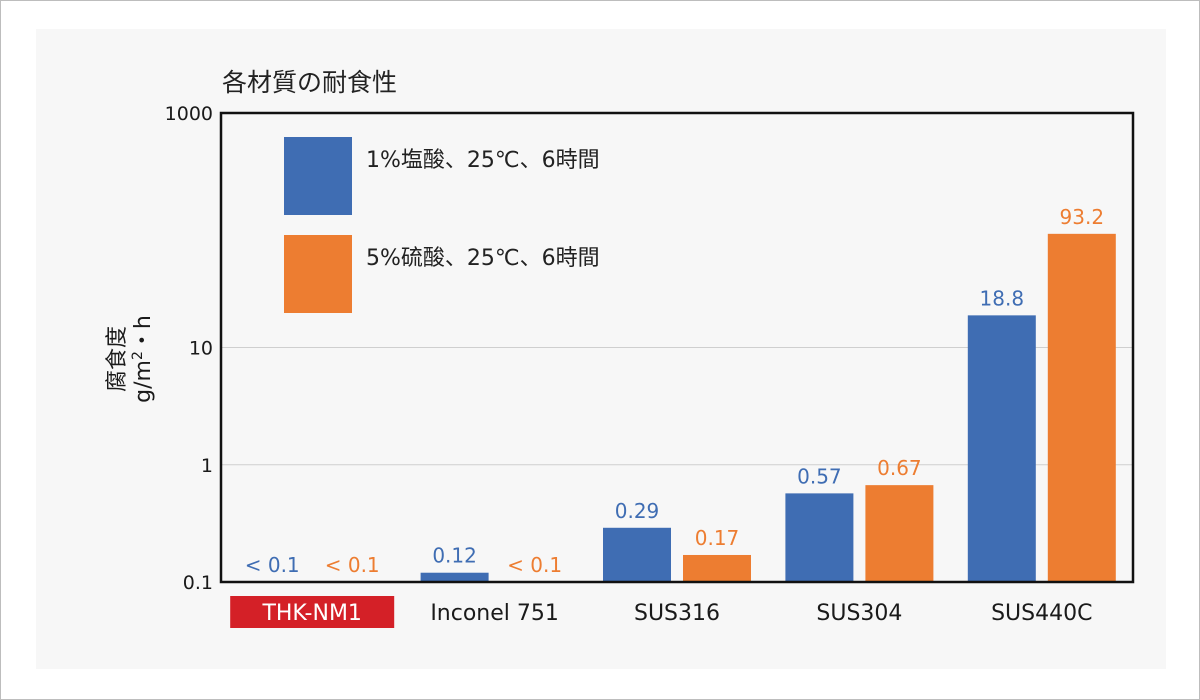  I want to click on y-axis-unit-tail: ・h, so click(143, 333).